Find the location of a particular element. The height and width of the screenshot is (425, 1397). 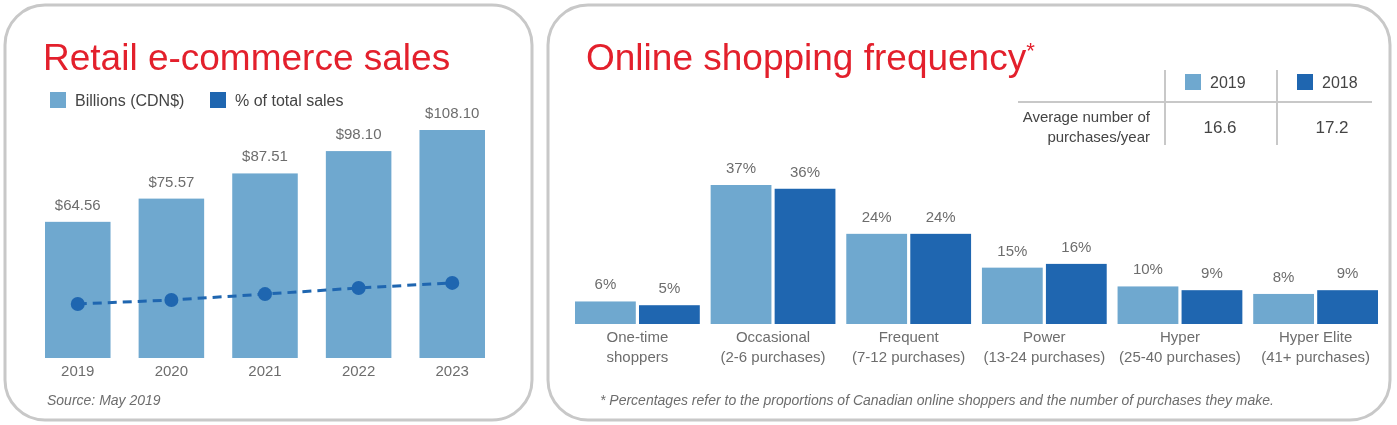

data-label: 36% is located at coordinates (805, 171).